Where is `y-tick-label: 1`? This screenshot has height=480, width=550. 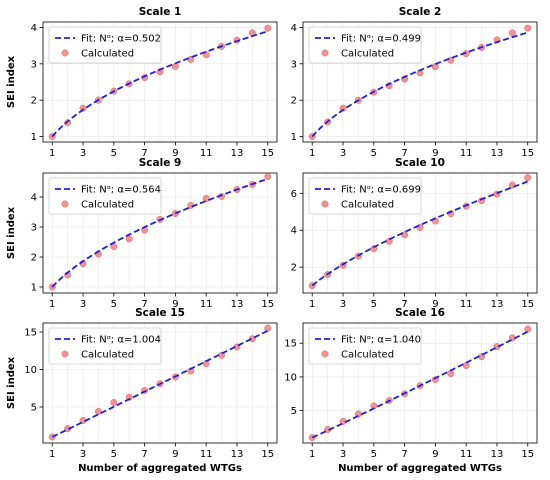
y-tick-label: 1 is located at coordinates (34, 137).